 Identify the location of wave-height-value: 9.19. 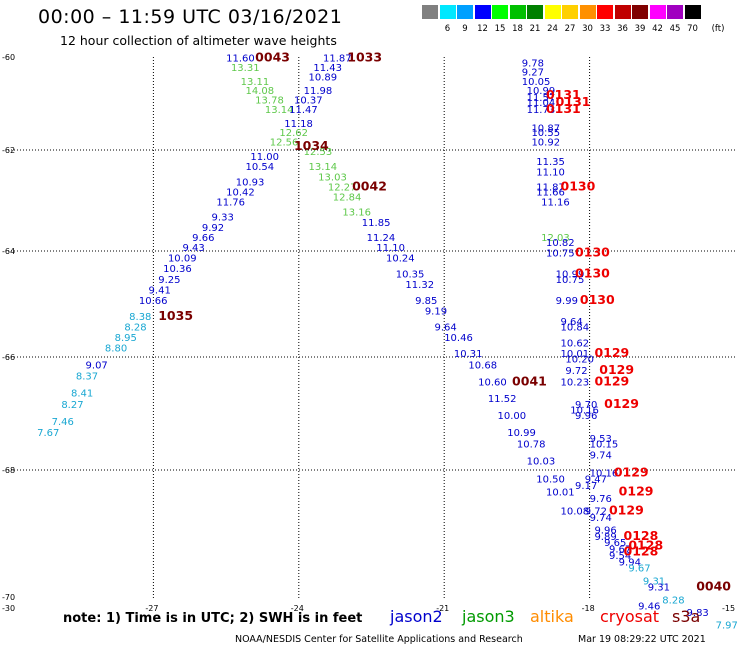
(436, 312).